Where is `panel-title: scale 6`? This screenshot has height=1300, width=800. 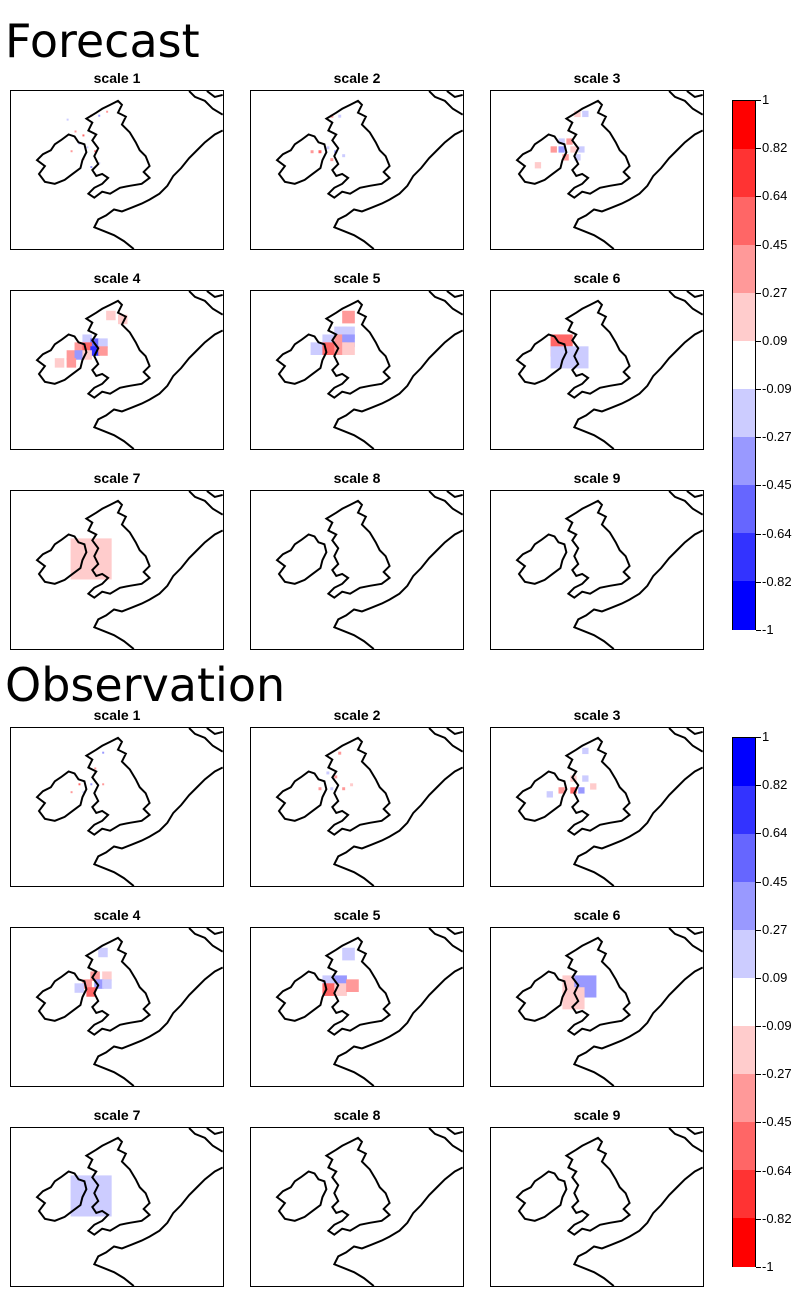
panel-title: scale 6 is located at coordinates (597, 278).